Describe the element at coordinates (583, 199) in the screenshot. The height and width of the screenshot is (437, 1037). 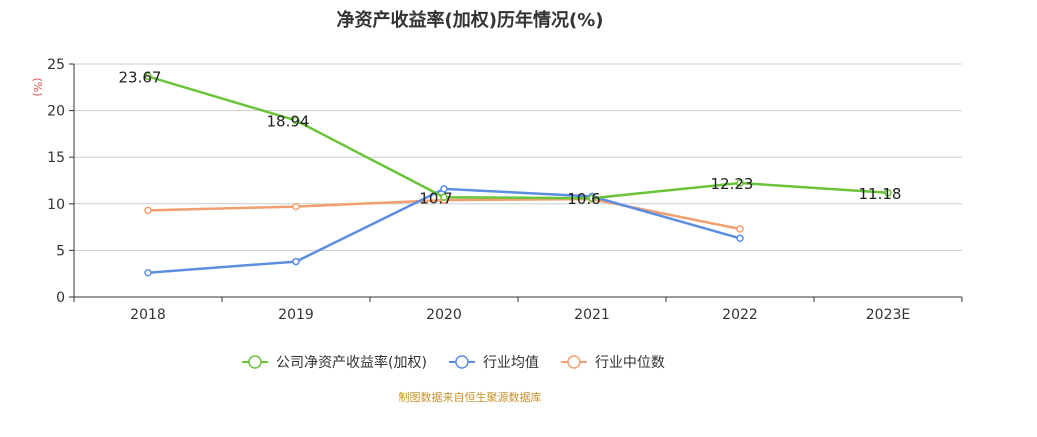
I see `data-label: 10.6` at that location.